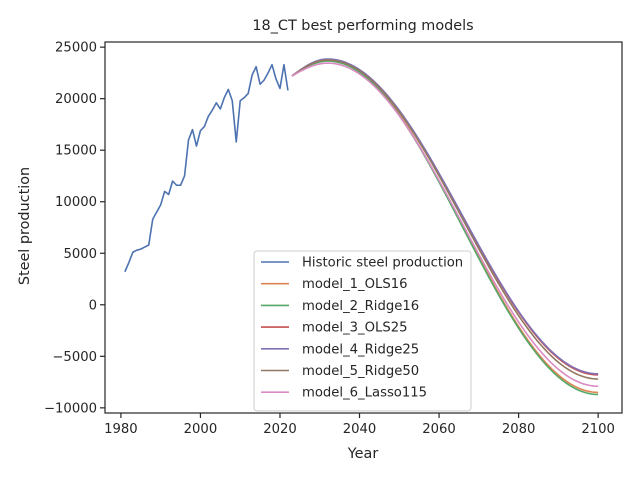  Describe the element at coordinates (121, 429) in the screenshot. I see `x-tick-label: 1980` at that location.